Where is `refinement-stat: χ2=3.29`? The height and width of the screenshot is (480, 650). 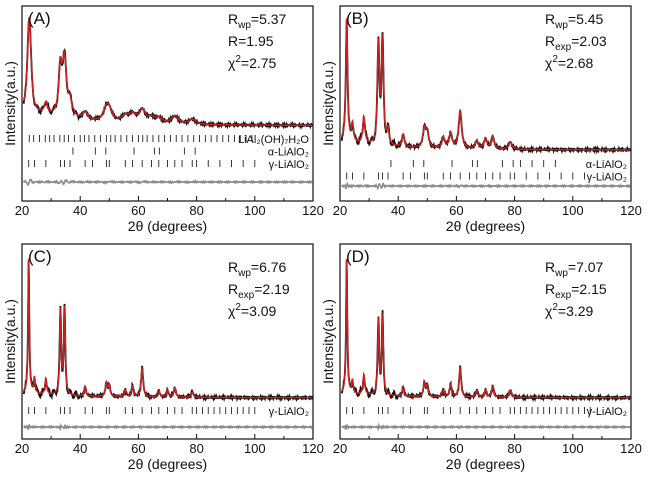 refinement-stat: χ2=3.29 is located at coordinates (569, 310).